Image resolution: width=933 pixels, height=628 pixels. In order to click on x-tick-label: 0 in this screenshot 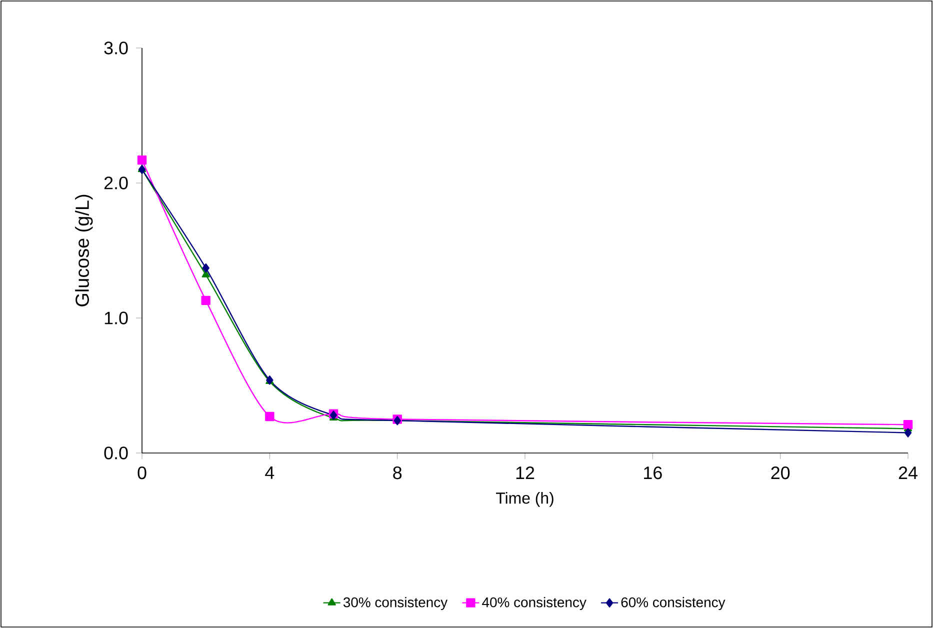, I will do `click(142, 473)`.